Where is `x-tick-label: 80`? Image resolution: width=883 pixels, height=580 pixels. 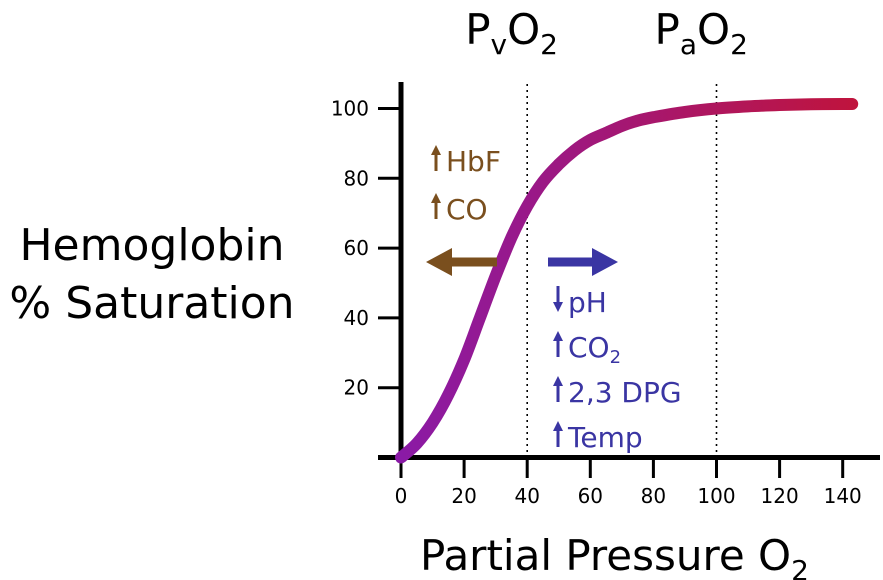
x-tick-label: 80 is located at coordinates (653, 496).